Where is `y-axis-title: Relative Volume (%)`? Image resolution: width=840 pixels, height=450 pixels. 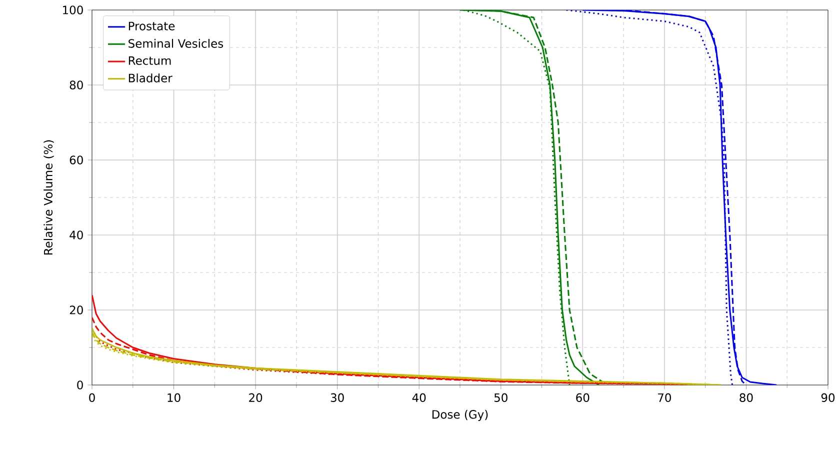 y-axis-title: Relative Volume (%) is located at coordinates (49, 197).